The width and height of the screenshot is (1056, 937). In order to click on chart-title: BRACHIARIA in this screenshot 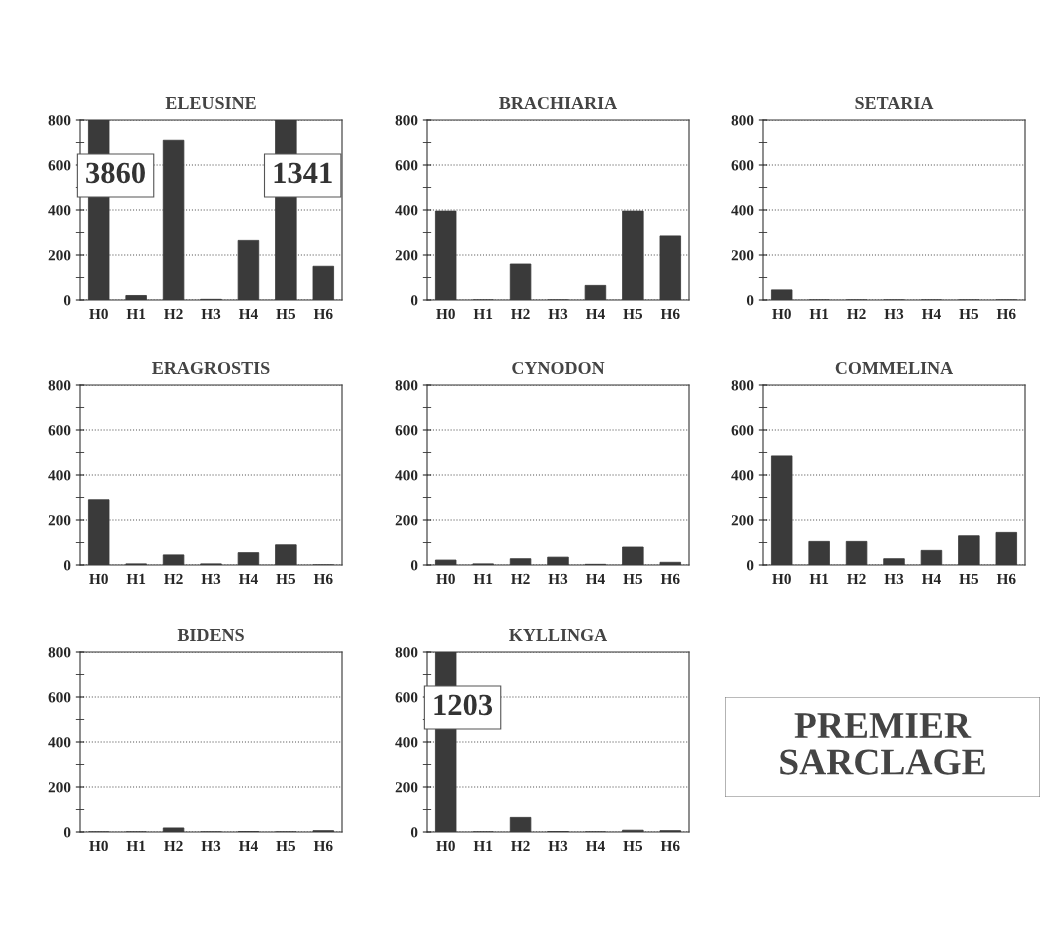, I will do `click(558, 103)`.